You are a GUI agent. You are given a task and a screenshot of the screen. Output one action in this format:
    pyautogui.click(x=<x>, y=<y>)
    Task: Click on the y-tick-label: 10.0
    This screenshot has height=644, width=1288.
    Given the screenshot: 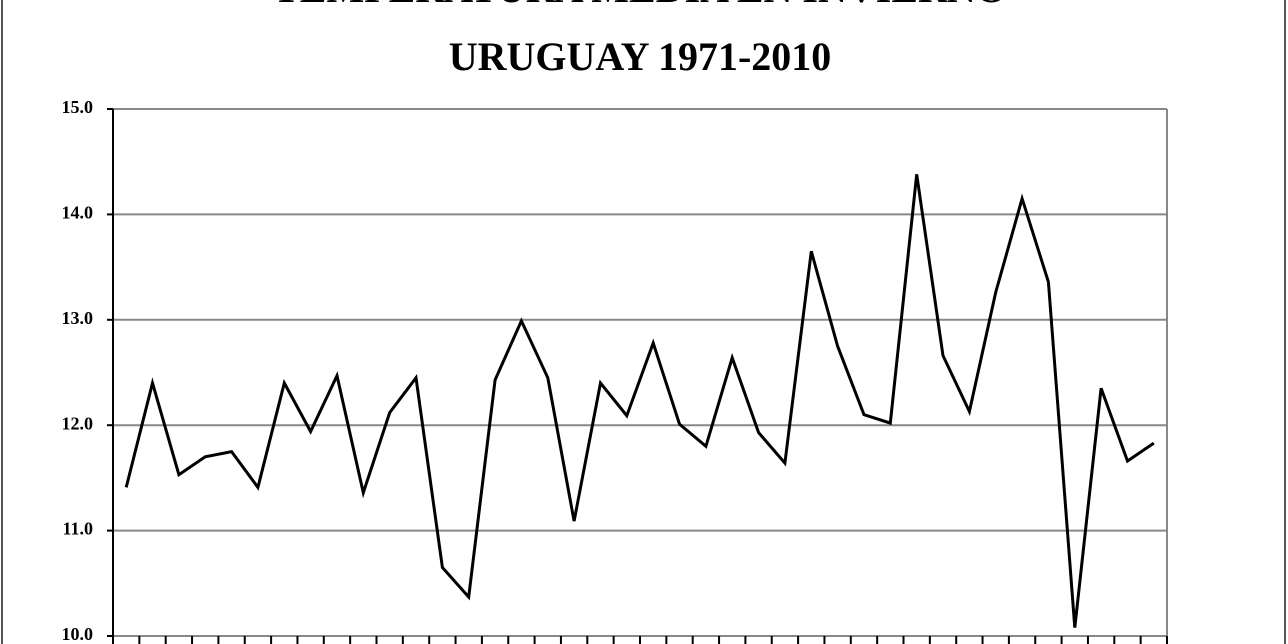 What is the action you would take?
    pyautogui.click(x=78, y=634)
    